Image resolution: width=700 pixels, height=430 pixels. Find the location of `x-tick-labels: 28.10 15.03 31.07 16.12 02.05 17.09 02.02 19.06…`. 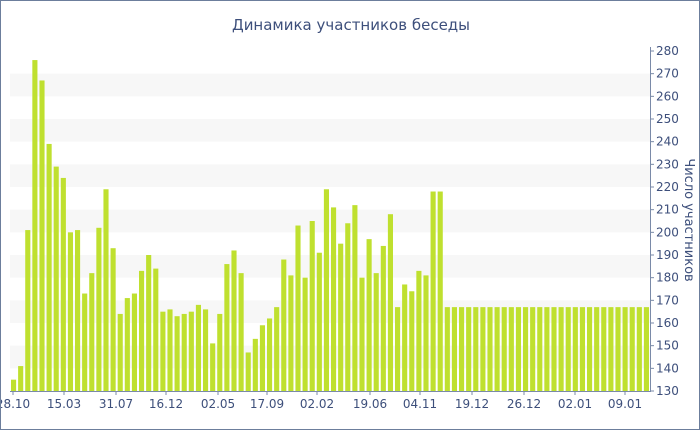

x-tick-labels: 28.10 15.03 31.07 16.12 02.05 17.09 02.02 19.06… is located at coordinates (321, 401).